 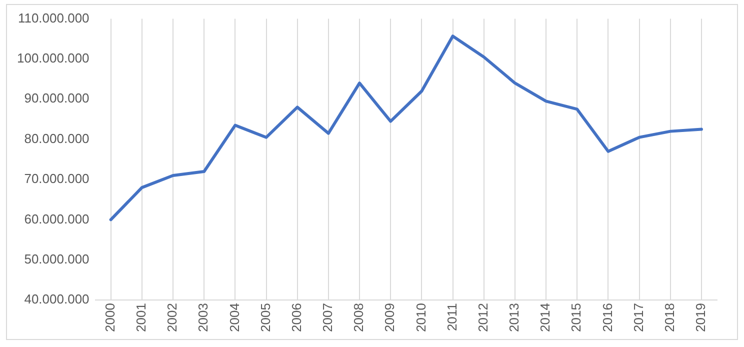 What do you see at coordinates (54, 18) in the screenshot?
I see `y-tick-label: 110.000.000` at bounding box center [54, 18].